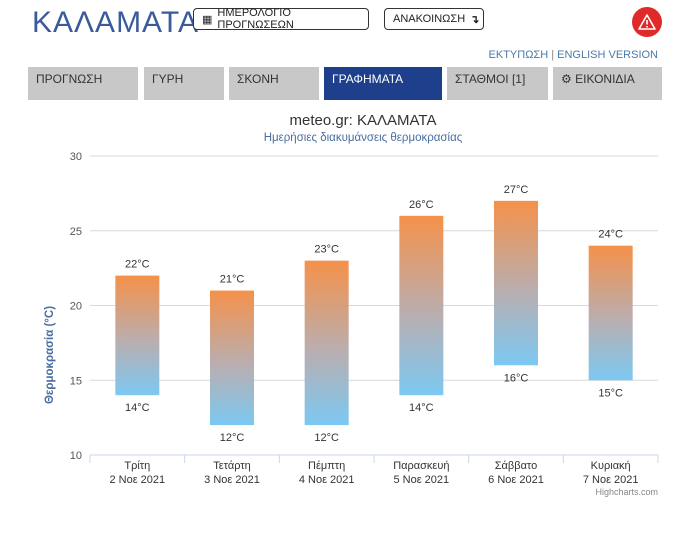 The height and width of the screenshot is (542, 678). What do you see at coordinates (258, 79) in the screenshot?
I see `tab-label: ΣΚΟΝΗ` at bounding box center [258, 79].